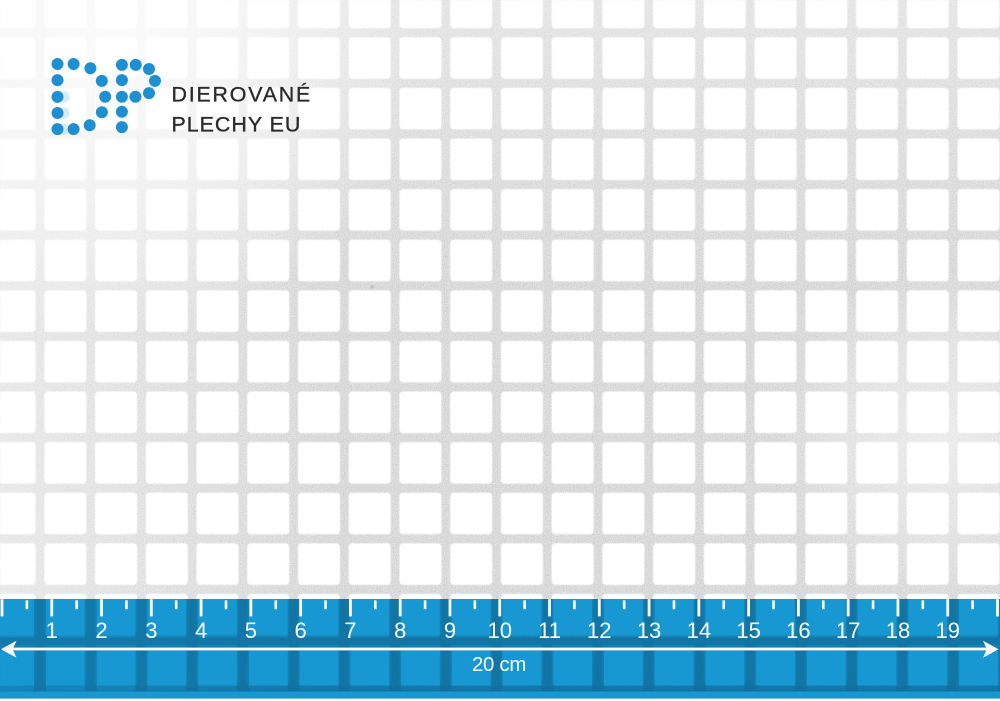 The height and width of the screenshot is (701, 1000). Describe the element at coordinates (151, 630) in the screenshot. I see `svg-text: 3` at that location.